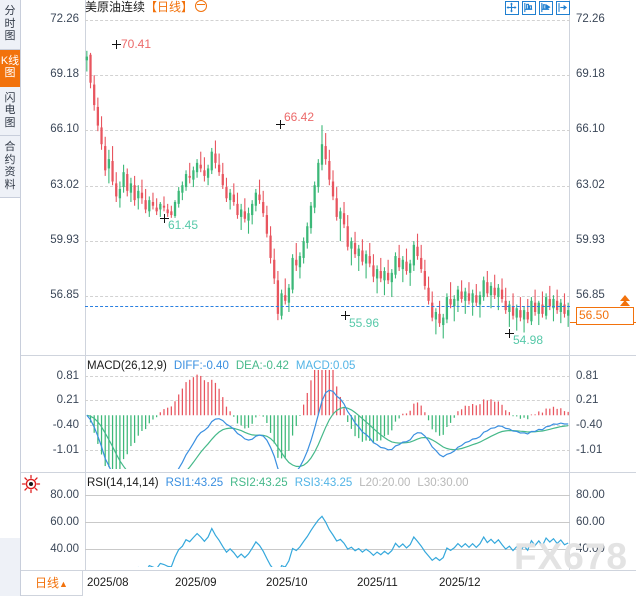 The image size is (636, 596). I want to click on left-sidebar: 分时图 K线图 闪电图 合约资料, so click(10, 298).